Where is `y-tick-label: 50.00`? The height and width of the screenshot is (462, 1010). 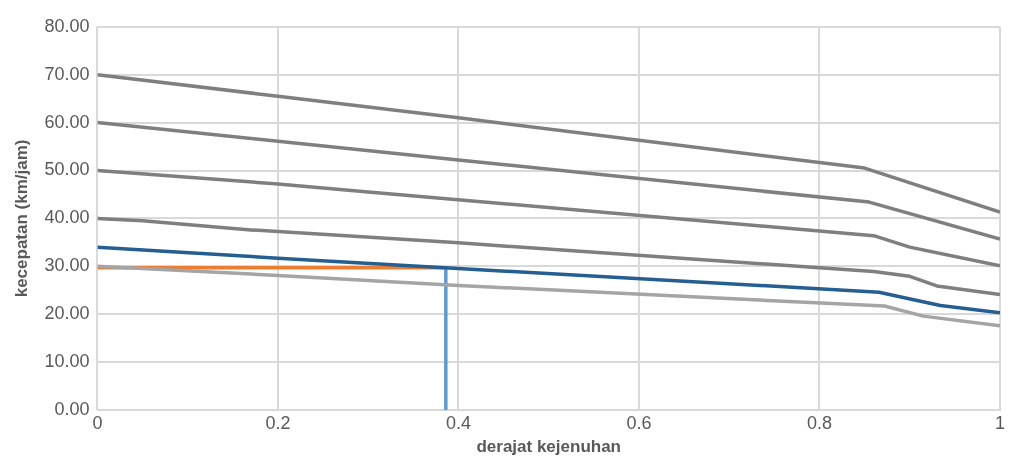 y-tick-label: 50.00 is located at coordinates (67, 169).